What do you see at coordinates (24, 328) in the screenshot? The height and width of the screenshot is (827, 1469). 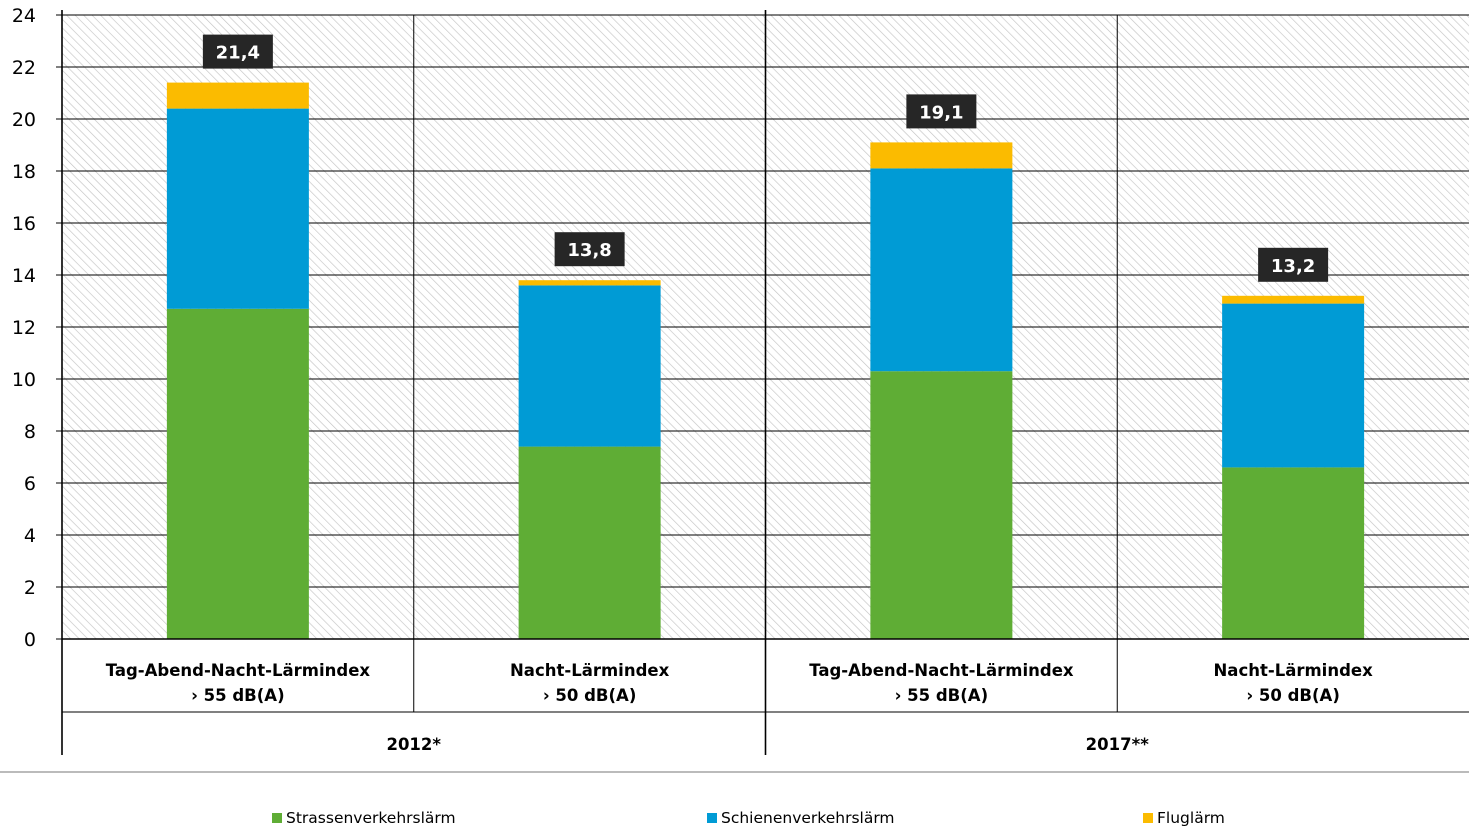 I see `y-tick-label: 12` at bounding box center [24, 328].